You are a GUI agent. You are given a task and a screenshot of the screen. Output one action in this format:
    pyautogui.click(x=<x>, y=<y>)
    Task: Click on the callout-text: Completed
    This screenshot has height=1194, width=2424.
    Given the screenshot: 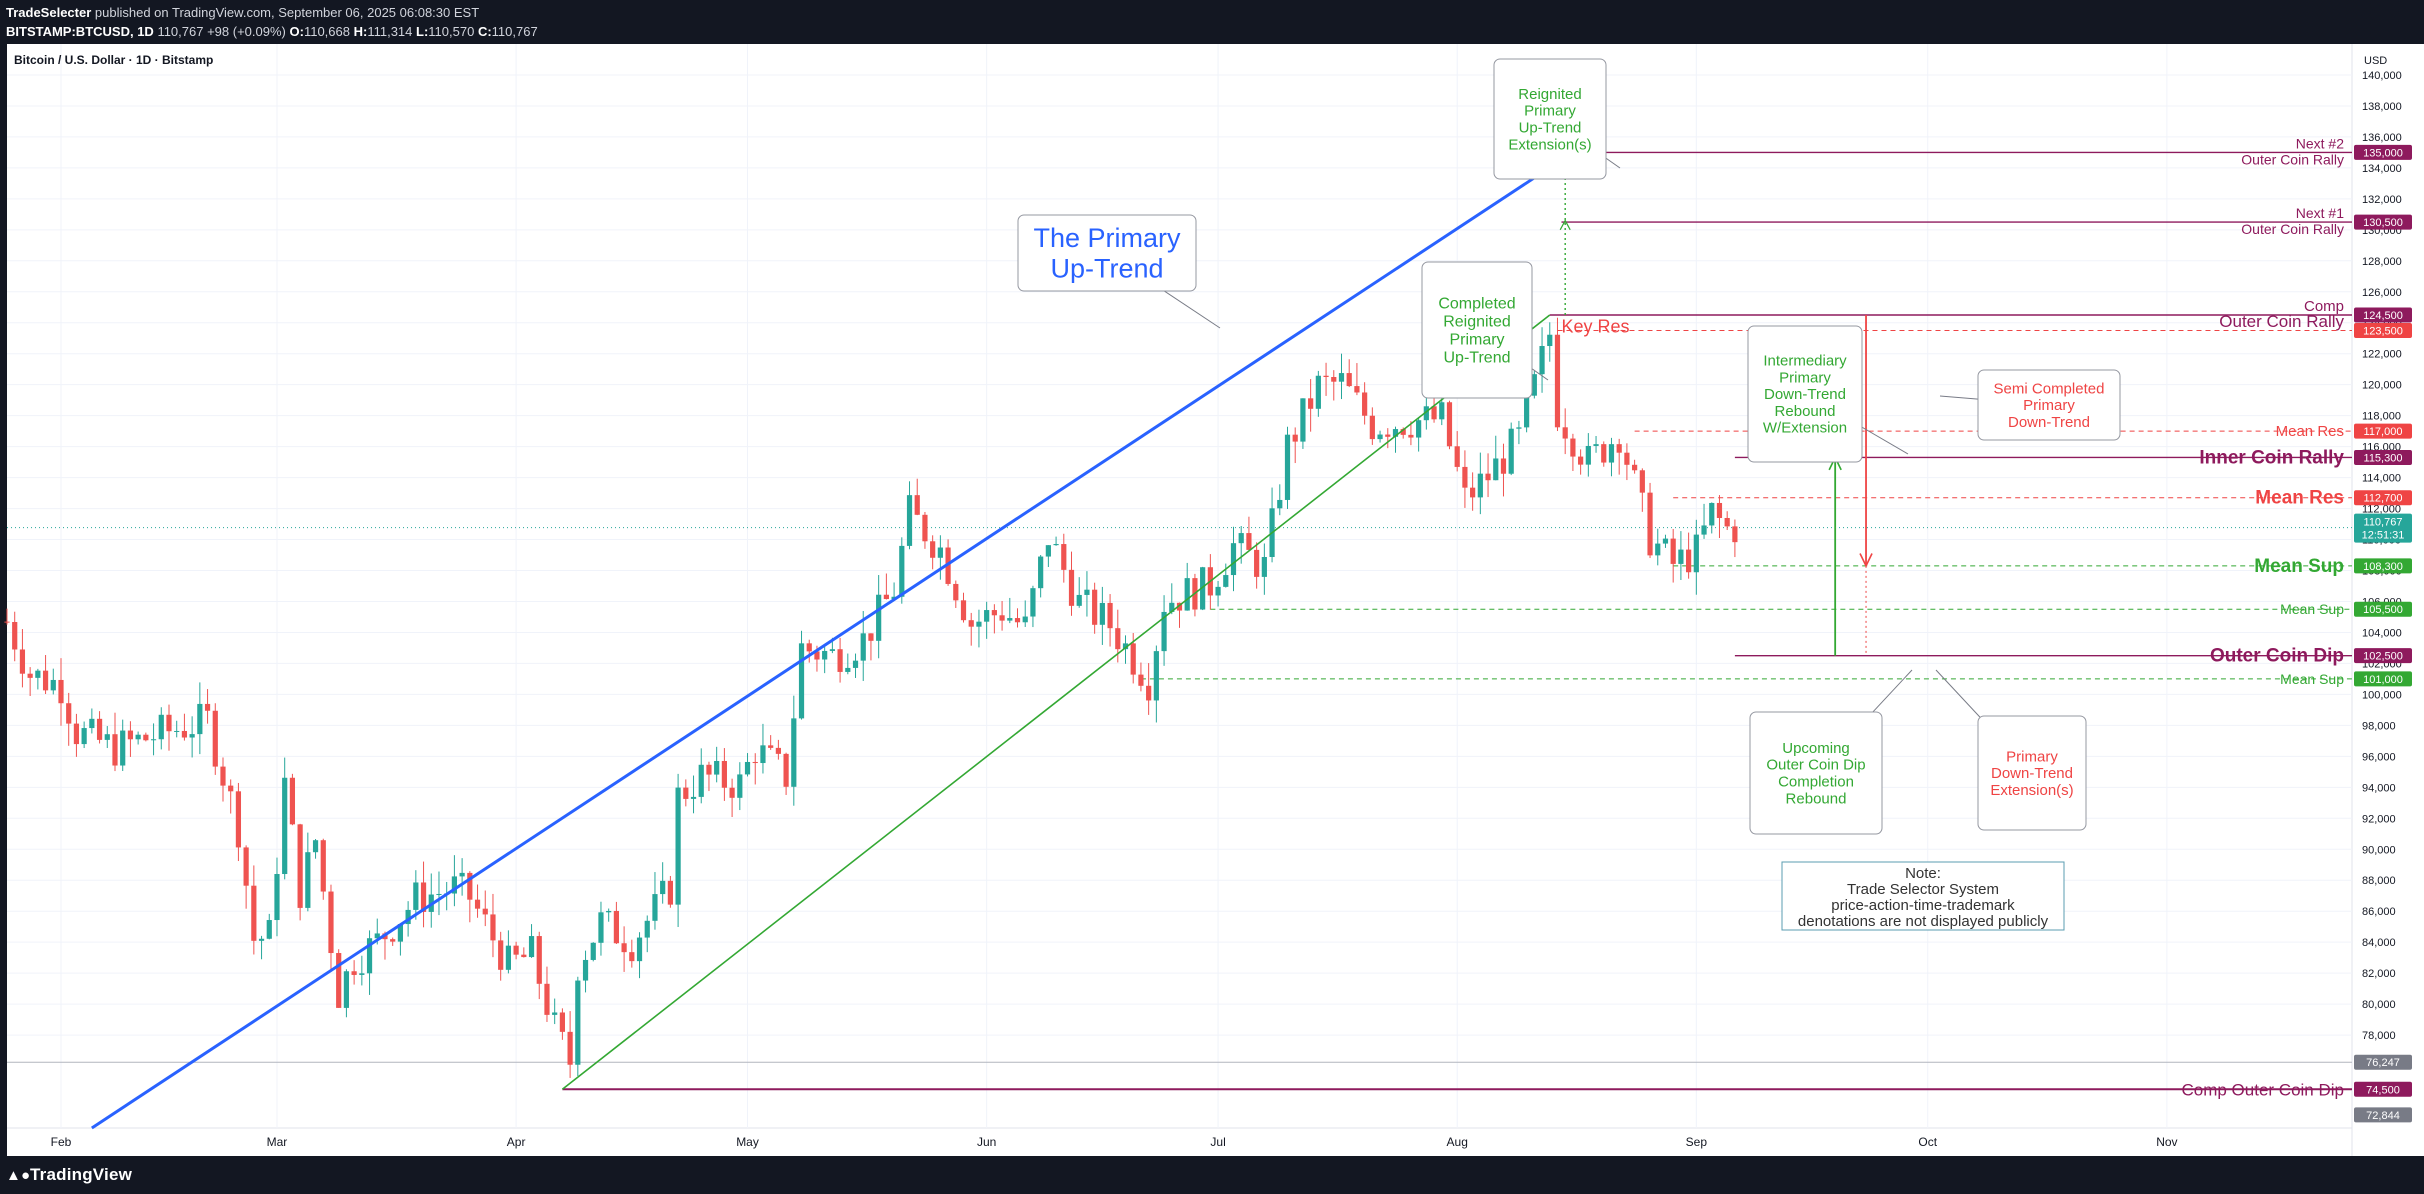 What is the action you would take?
    pyautogui.click(x=1476, y=304)
    